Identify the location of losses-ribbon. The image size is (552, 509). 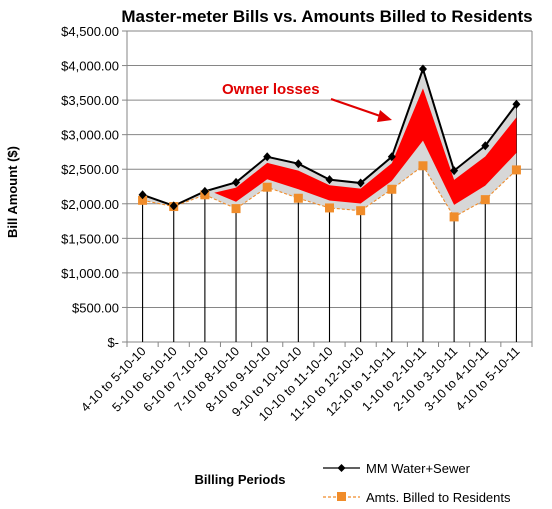
(365, 146).